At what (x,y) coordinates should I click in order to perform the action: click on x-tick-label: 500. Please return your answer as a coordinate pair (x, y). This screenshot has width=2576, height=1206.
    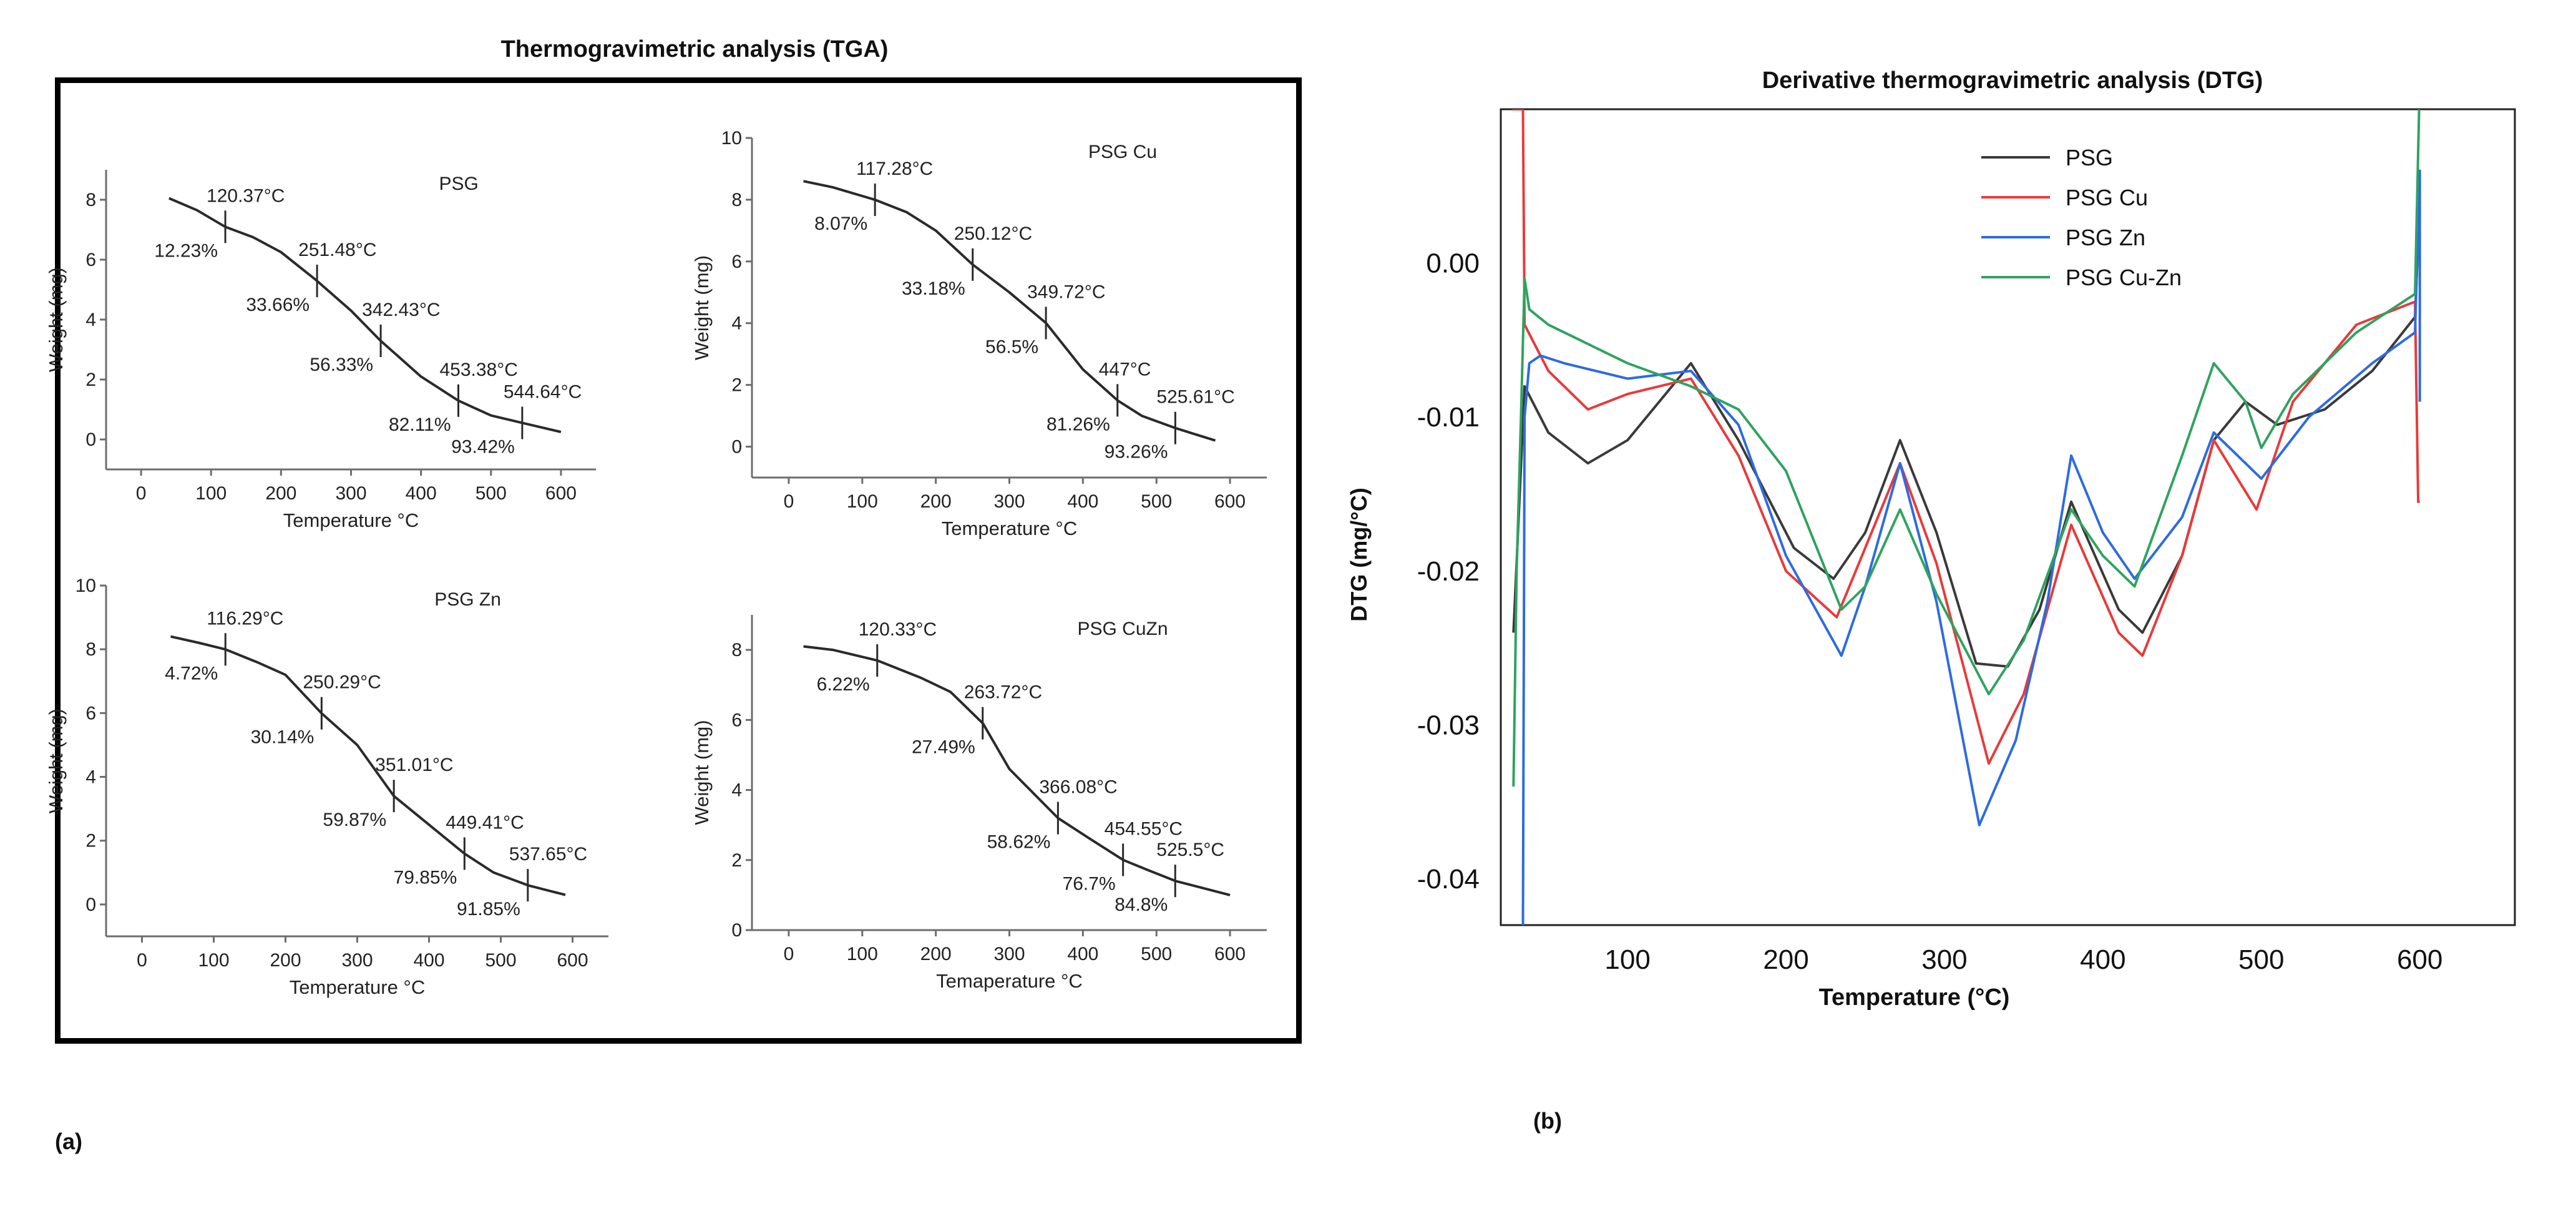
    Looking at the image, I should click on (2261, 959).